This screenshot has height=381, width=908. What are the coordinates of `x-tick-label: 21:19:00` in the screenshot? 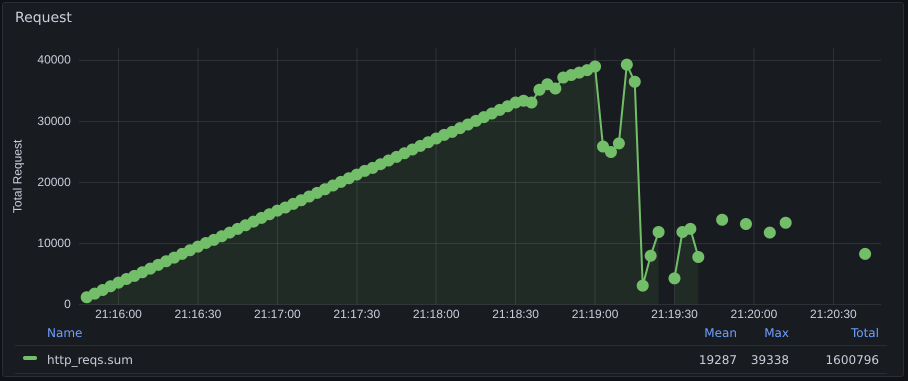 It's located at (595, 314).